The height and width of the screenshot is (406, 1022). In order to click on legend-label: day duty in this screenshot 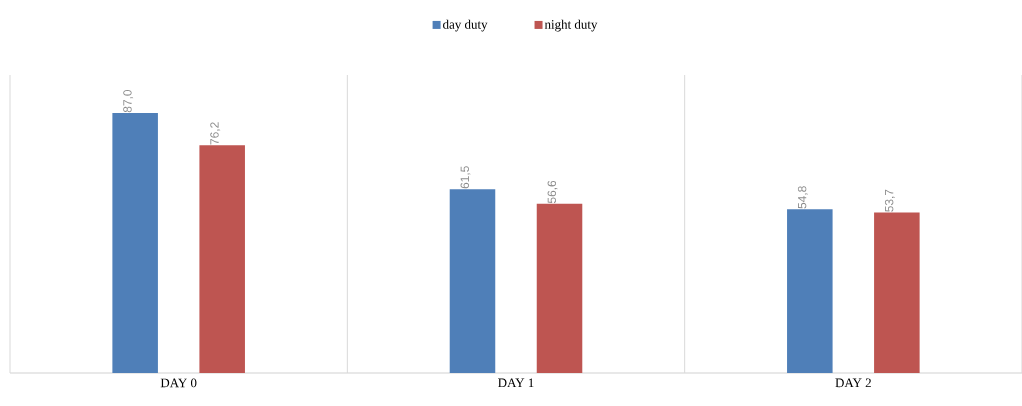, I will do `click(465, 25)`.